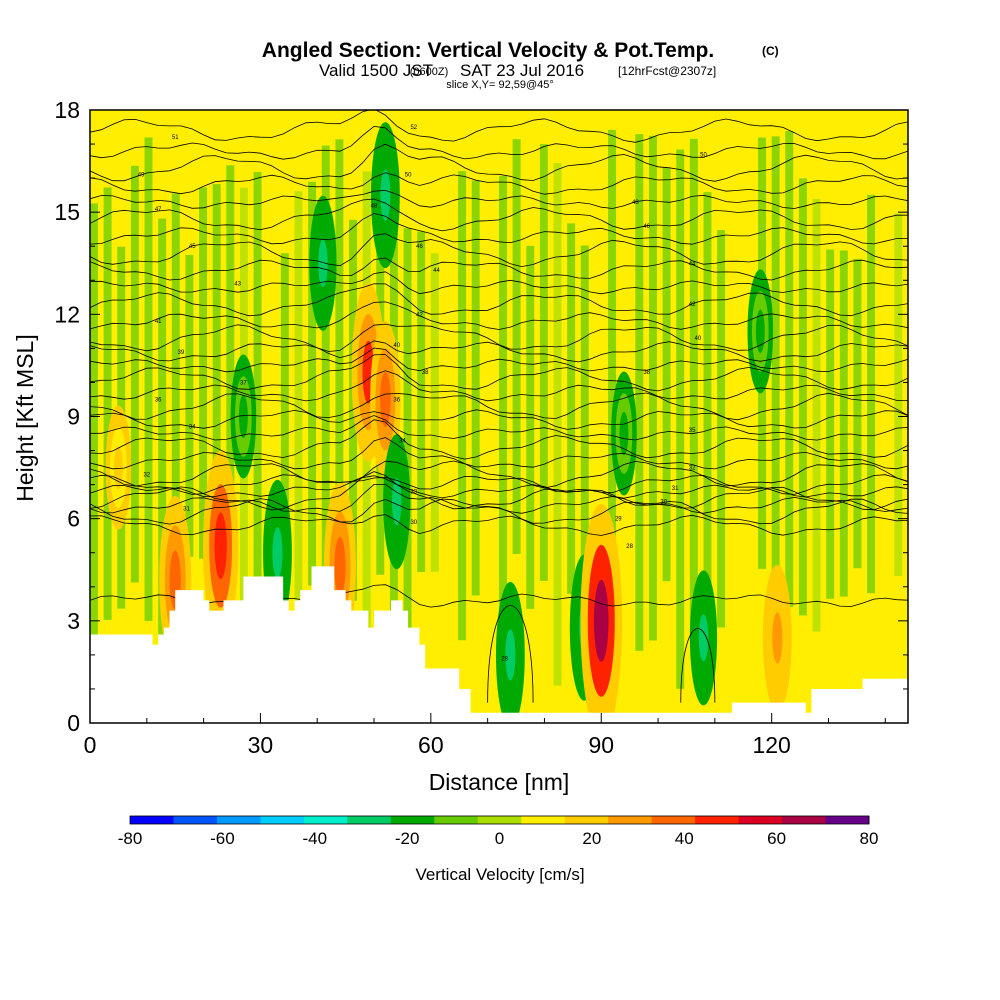 The image size is (1000, 1000). I want to click on isentrope-label: 28, so click(504, 659).